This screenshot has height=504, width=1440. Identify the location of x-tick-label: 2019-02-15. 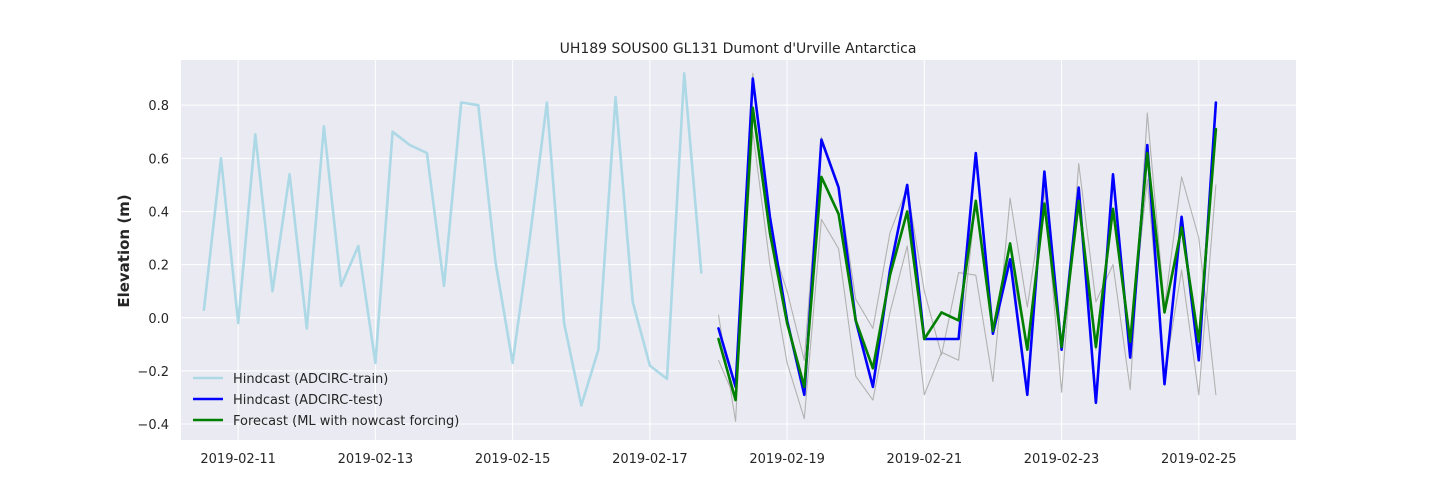
(513, 459).